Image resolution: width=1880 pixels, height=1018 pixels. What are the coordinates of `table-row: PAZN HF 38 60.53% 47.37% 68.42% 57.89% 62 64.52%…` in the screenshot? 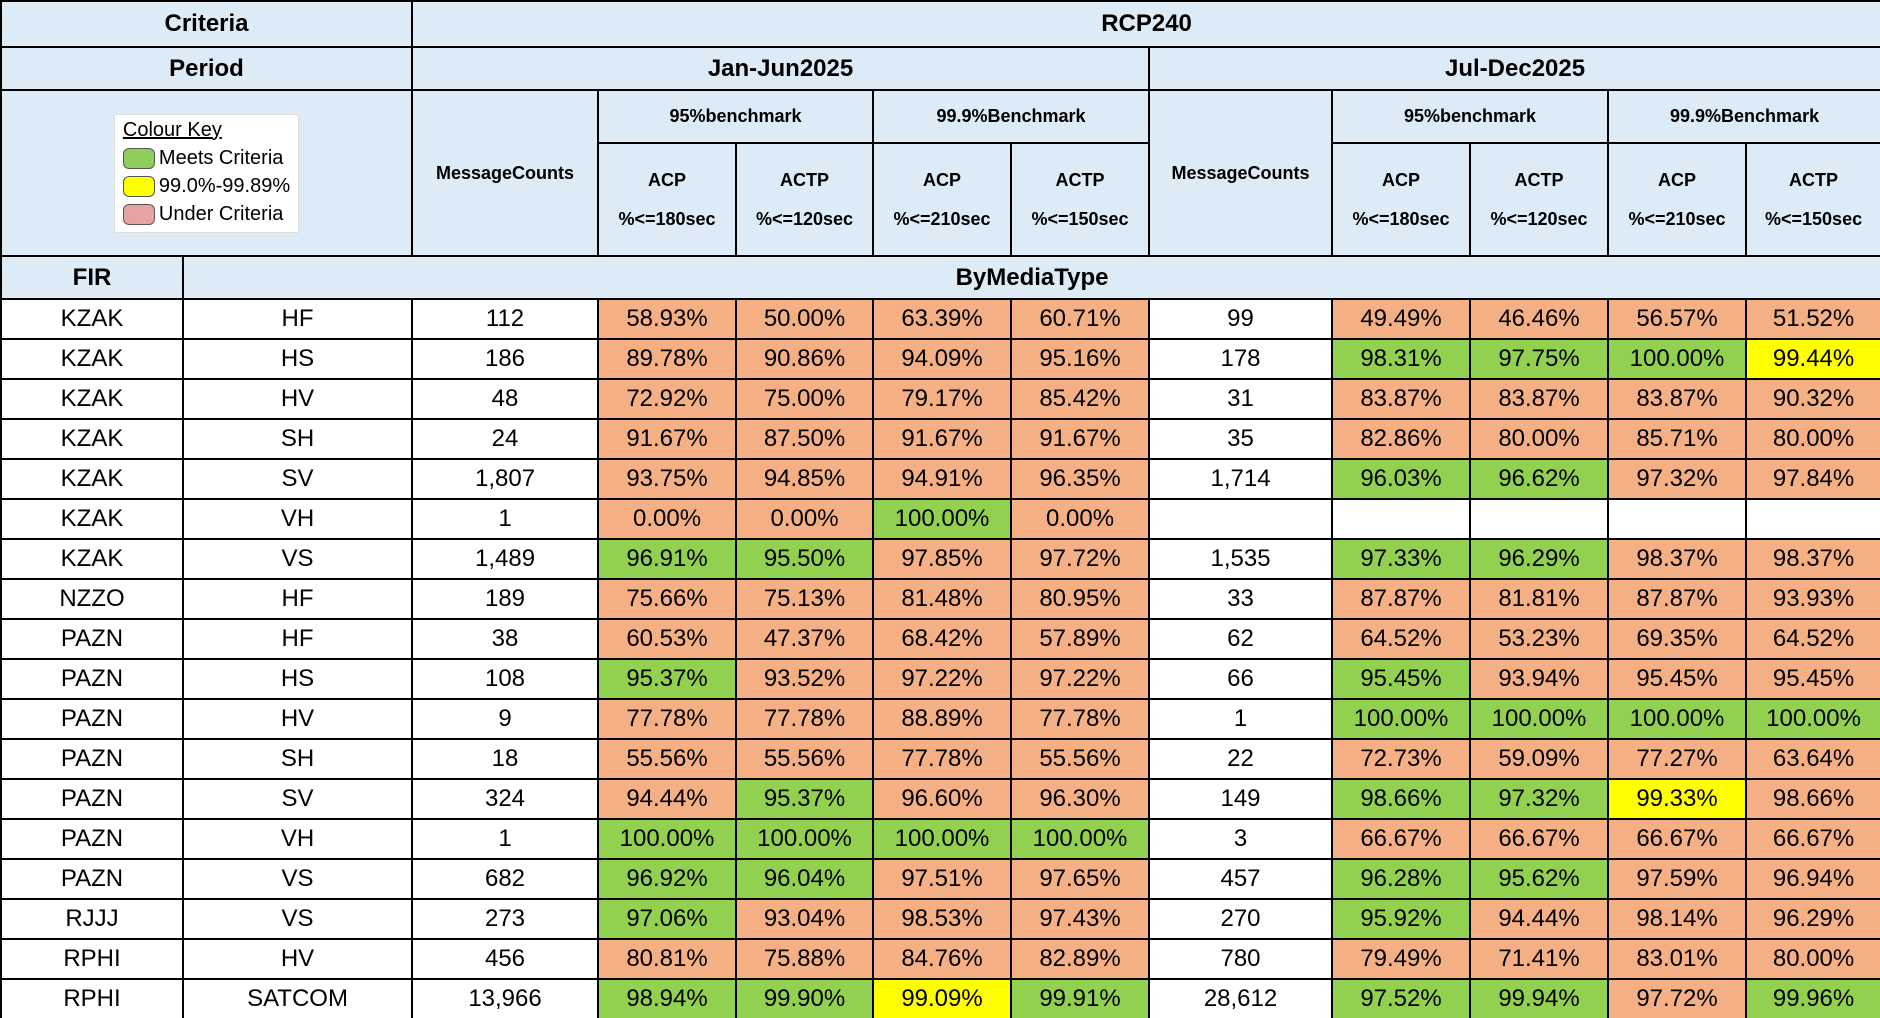 It's located at (940, 639).